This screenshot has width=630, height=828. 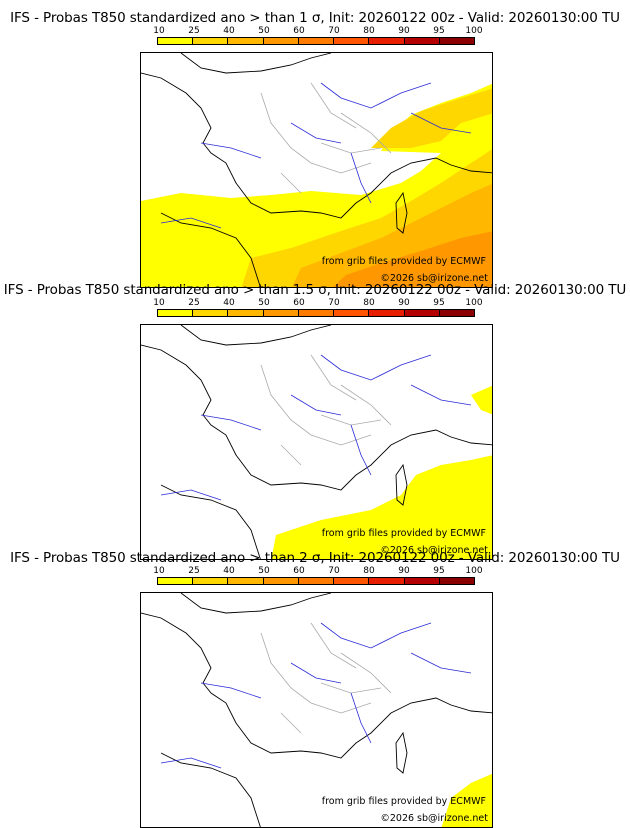 What do you see at coordinates (431, 118) in the screenshot?
I see `prob-area-north-yellow` at bounding box center [431, 118].